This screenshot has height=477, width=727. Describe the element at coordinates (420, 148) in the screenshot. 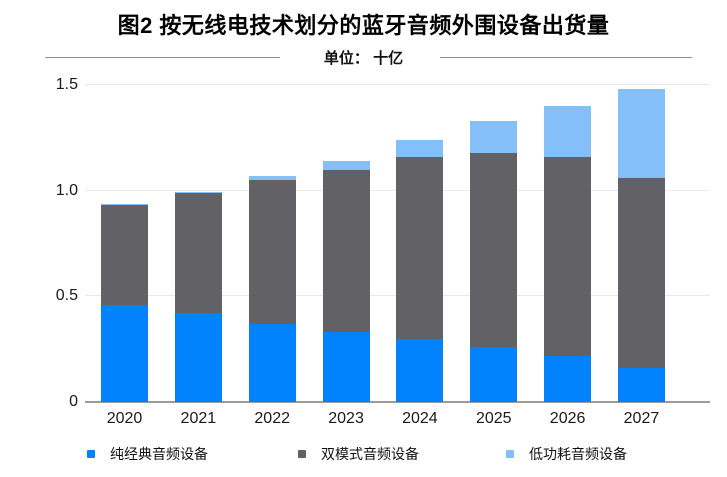

I see `bar-segment-le-2024` at that location.